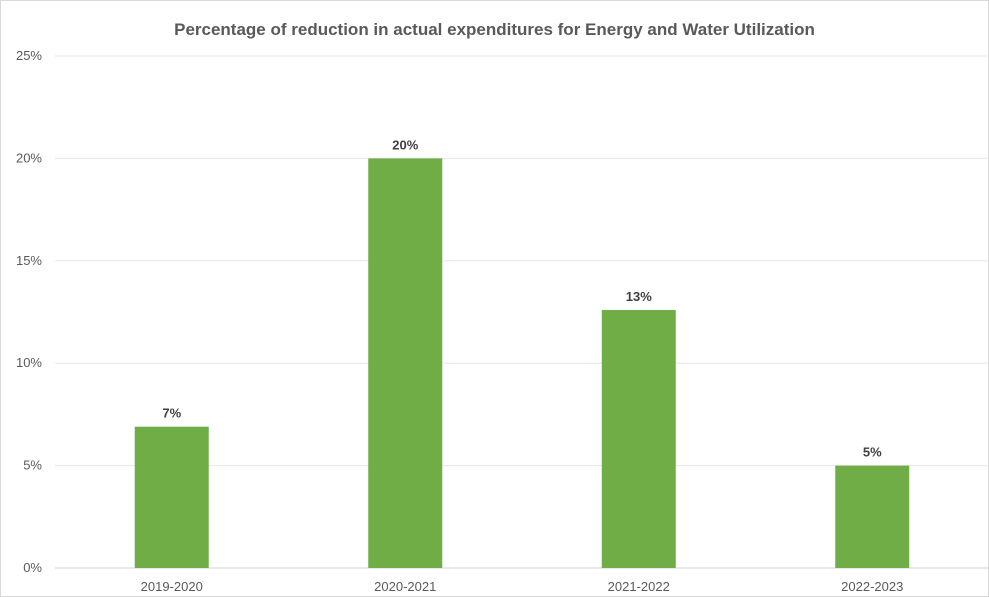  I want to click on y-tick-label: 5%, so click(32, 465).